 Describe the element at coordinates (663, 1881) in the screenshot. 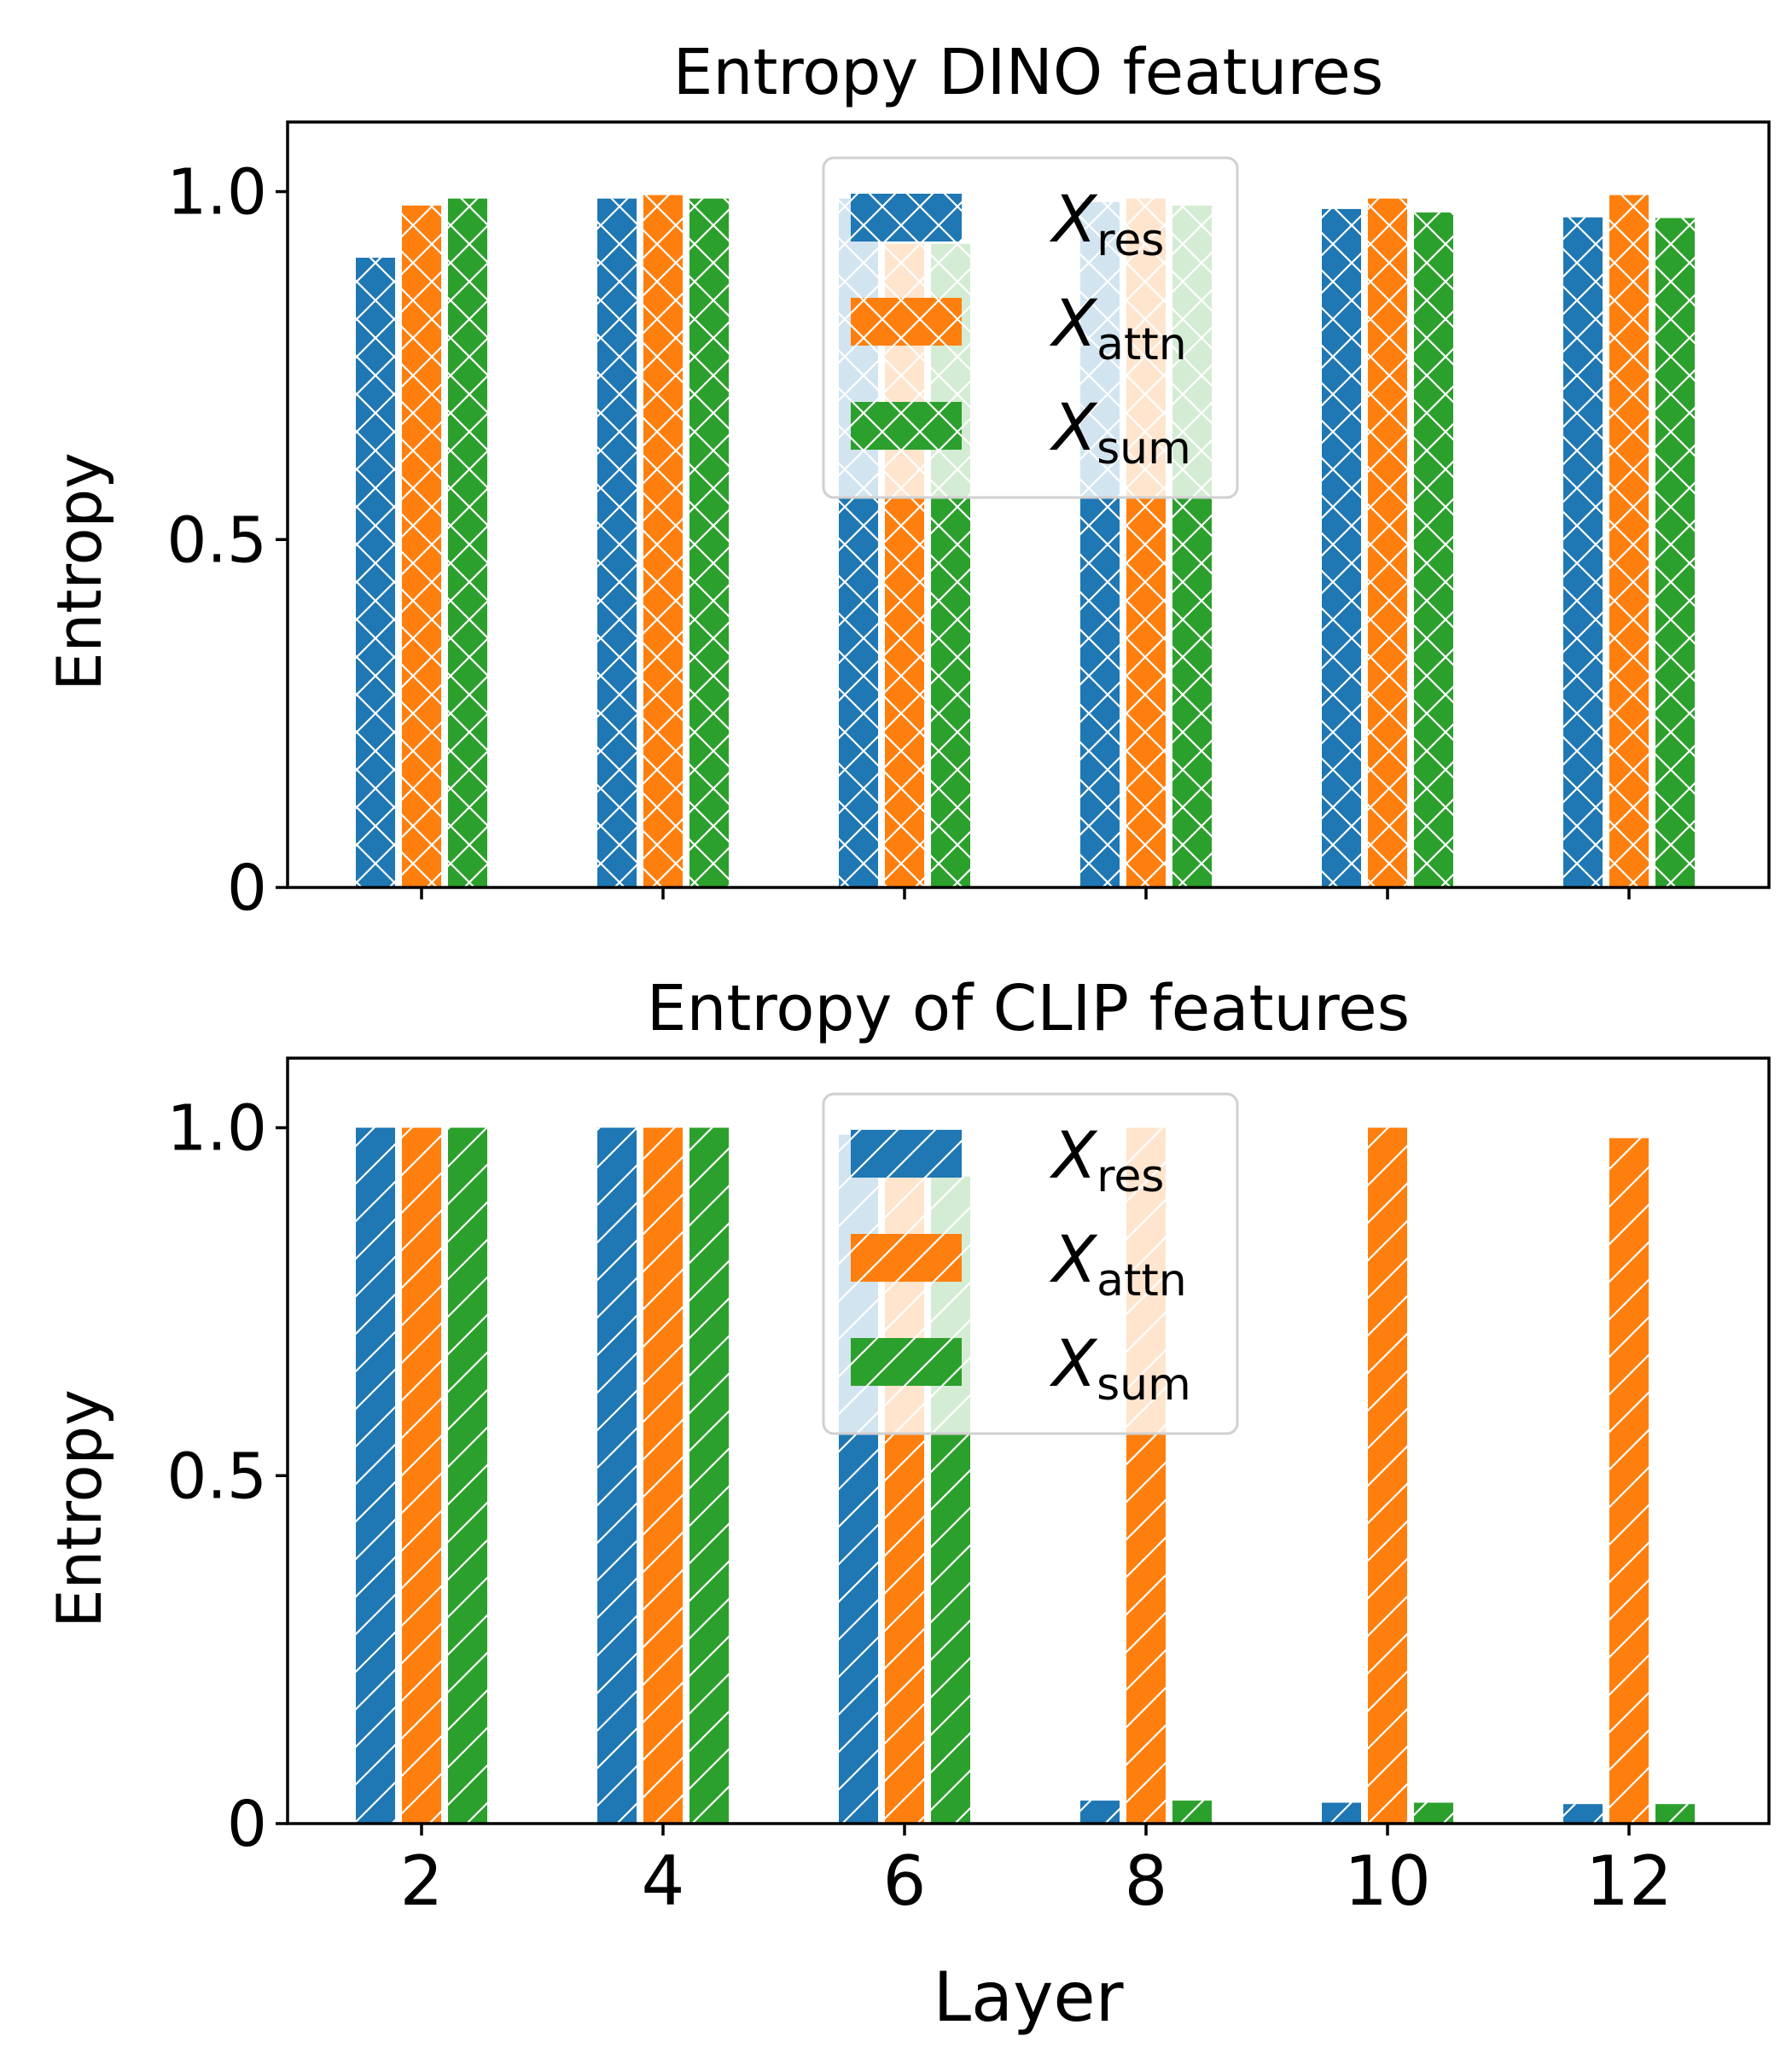

I see `x-tick-label: 4` at that location.